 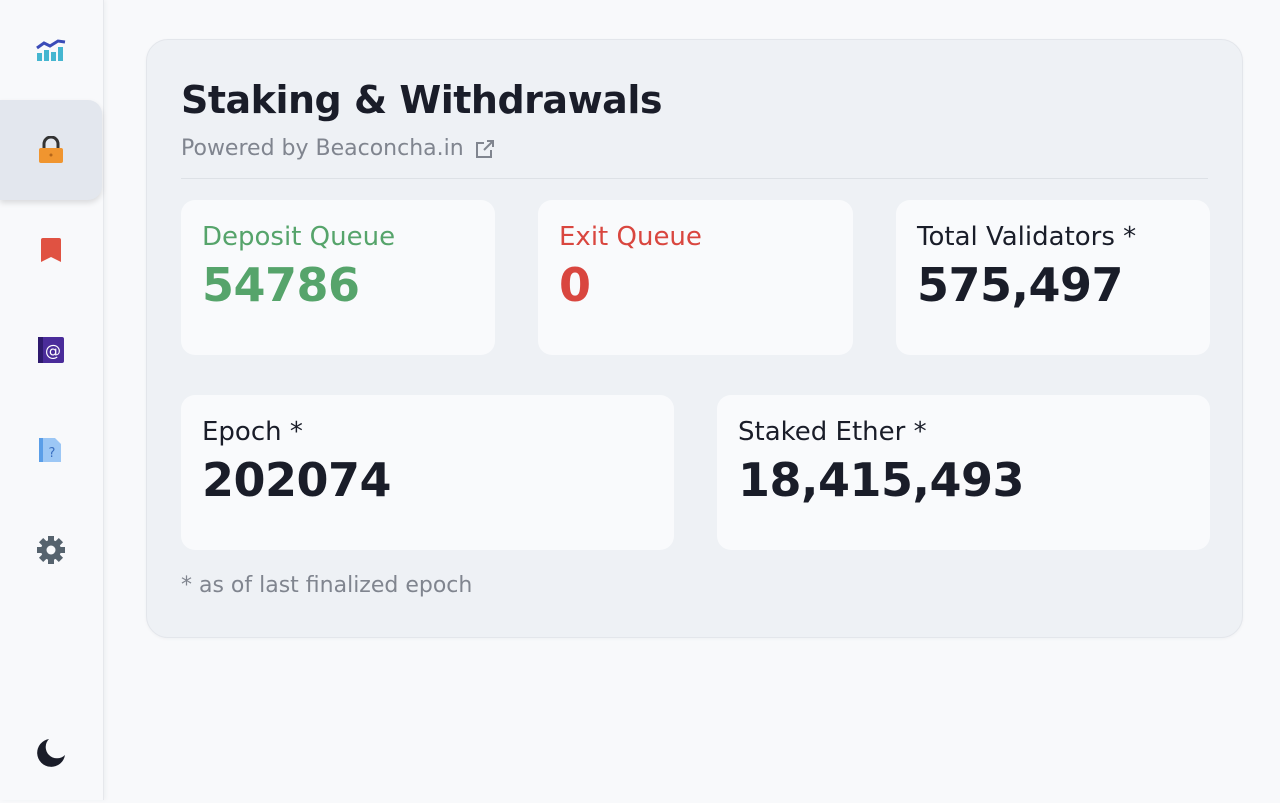 I want to click on sidebar-item-bookmarks, so click(x=51, y=250).